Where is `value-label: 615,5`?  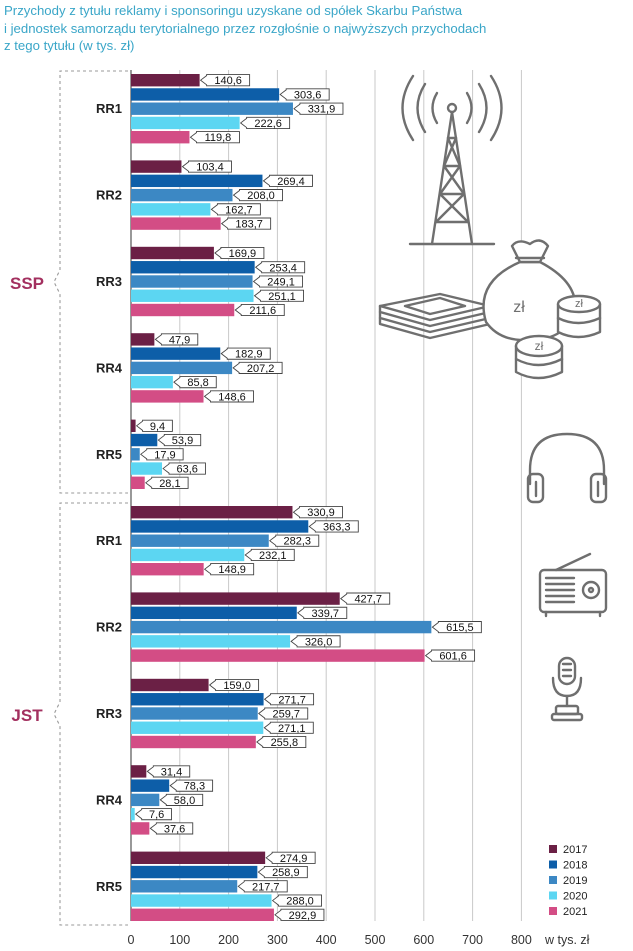
value-label: 615,5 is located at coordinates (460, 628).